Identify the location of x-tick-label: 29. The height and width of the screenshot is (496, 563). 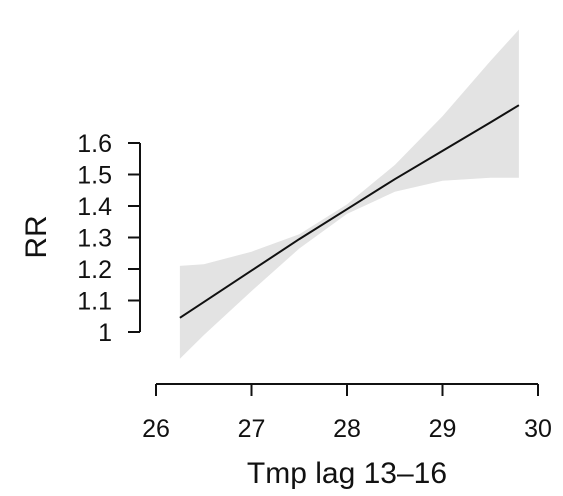
(443, 429).